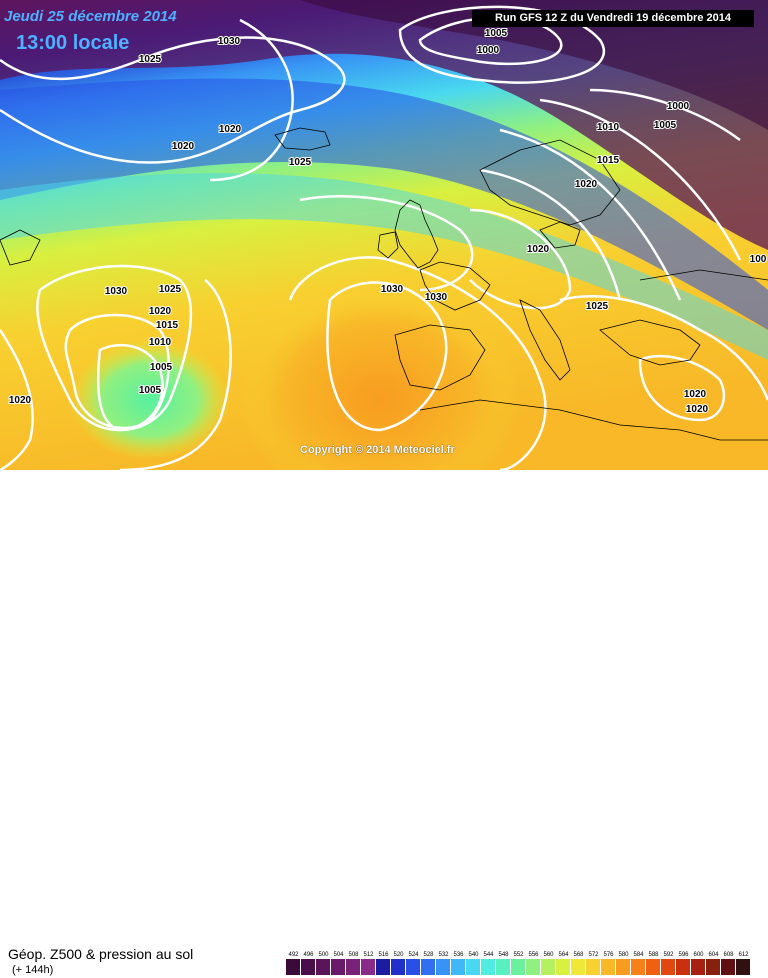 The height and width of the screenshot is (978, 768). I want to click on scale-tick-label: 576, so click(608, 955).